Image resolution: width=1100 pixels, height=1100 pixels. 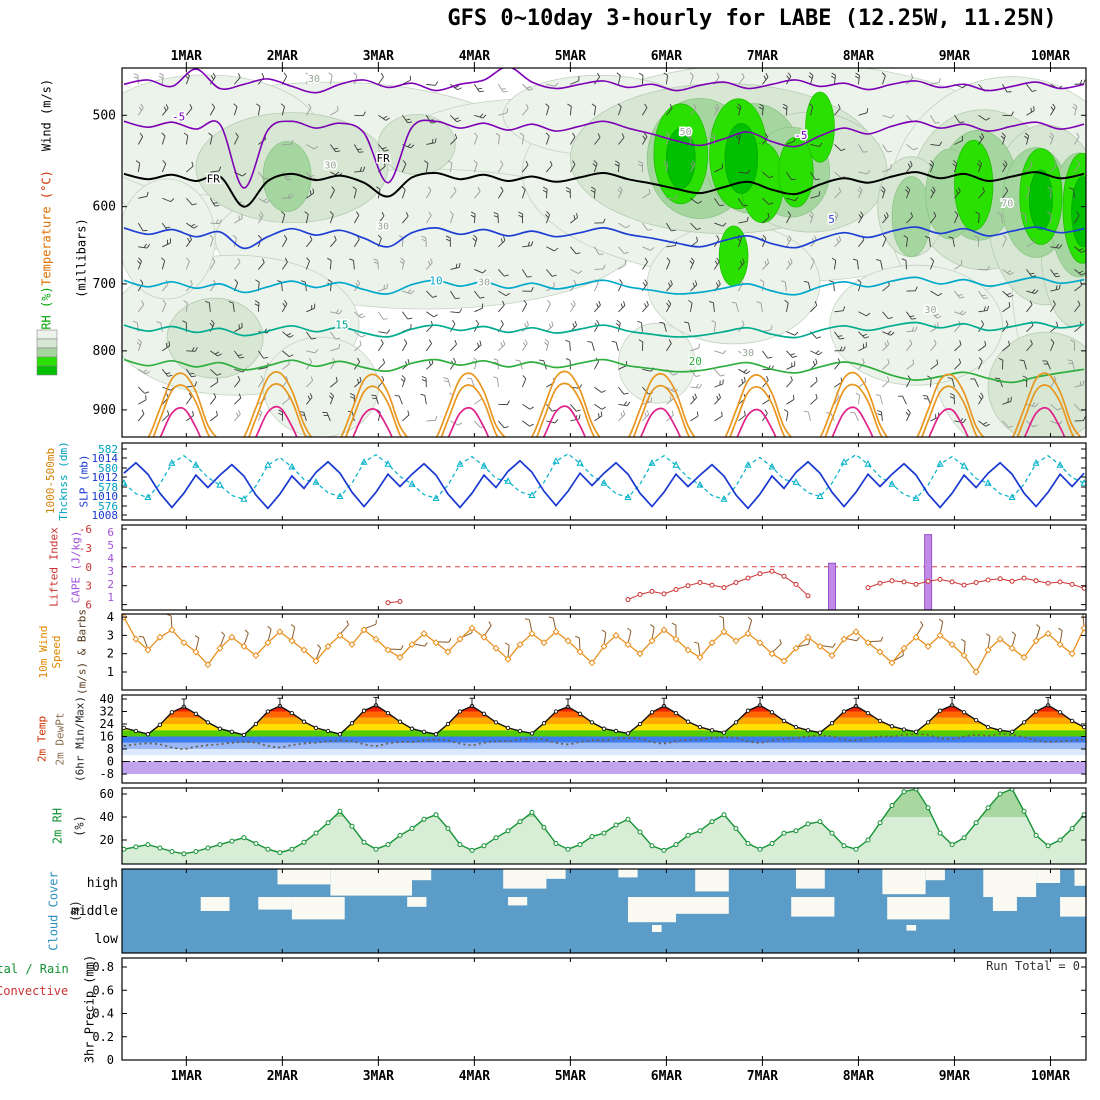 I want to click on date-label-top: 9MAR, so click(x=954, y=56).